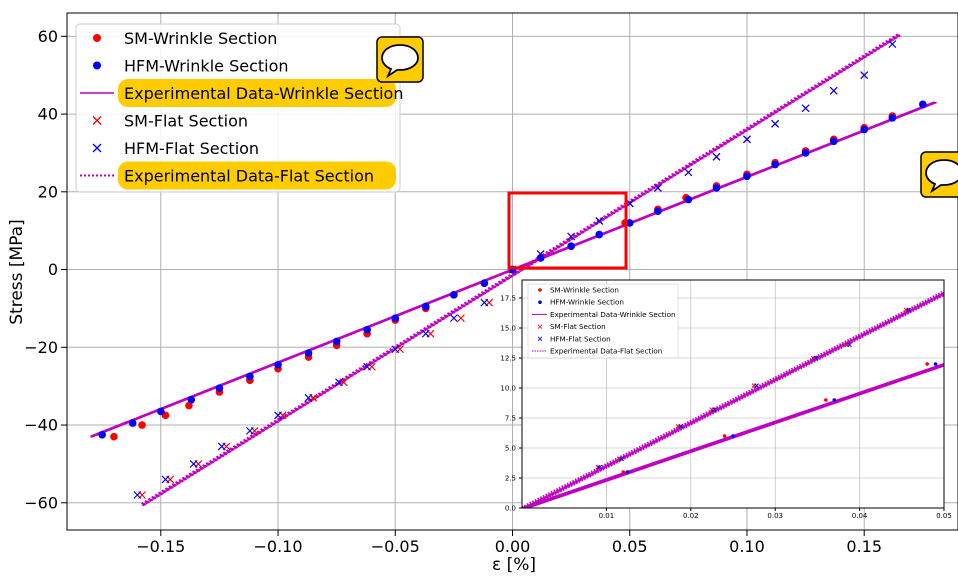  What do you see at coordinates (200, 38) in the screenshot?
I see `legend-label: SM-Wrinkle Section` at bounding box center [200, 38].